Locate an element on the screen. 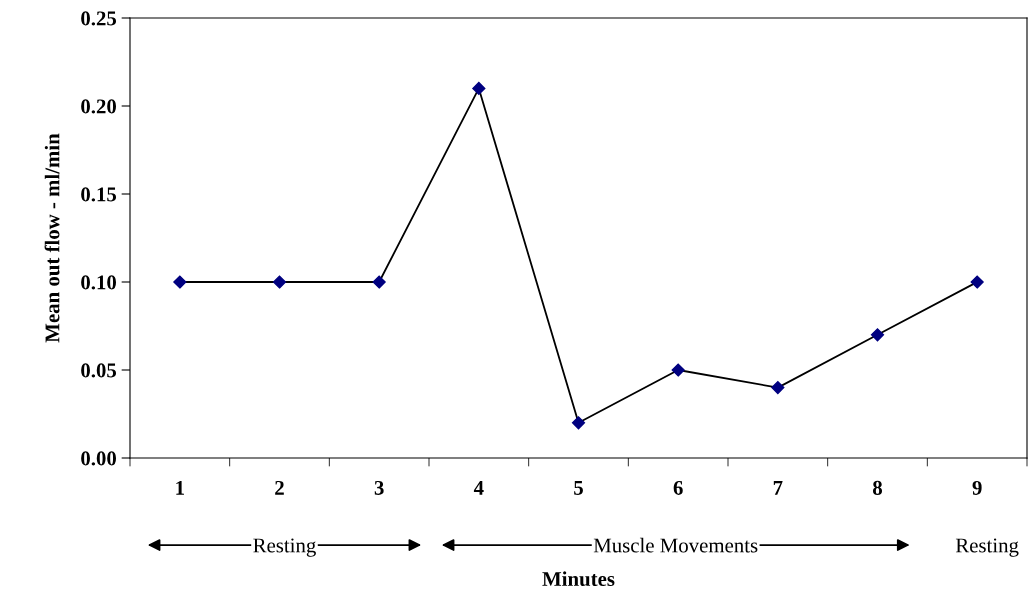  y-tick-label: 0.10 is located at coordinates (99, 282).